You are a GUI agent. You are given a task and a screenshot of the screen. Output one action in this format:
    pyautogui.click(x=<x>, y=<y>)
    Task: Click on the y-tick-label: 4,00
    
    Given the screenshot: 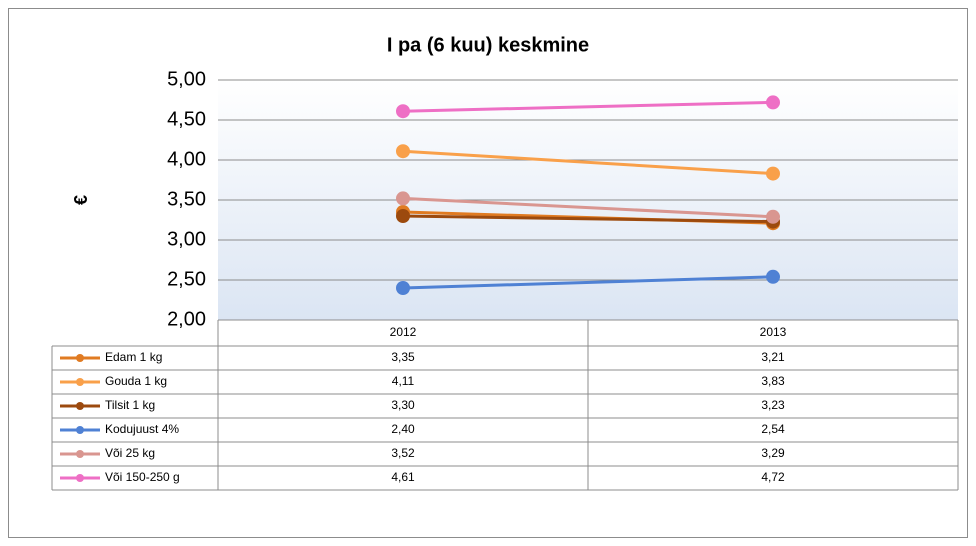 What is the action you would take?
    pyautogui.click(x=186, y=159)
    